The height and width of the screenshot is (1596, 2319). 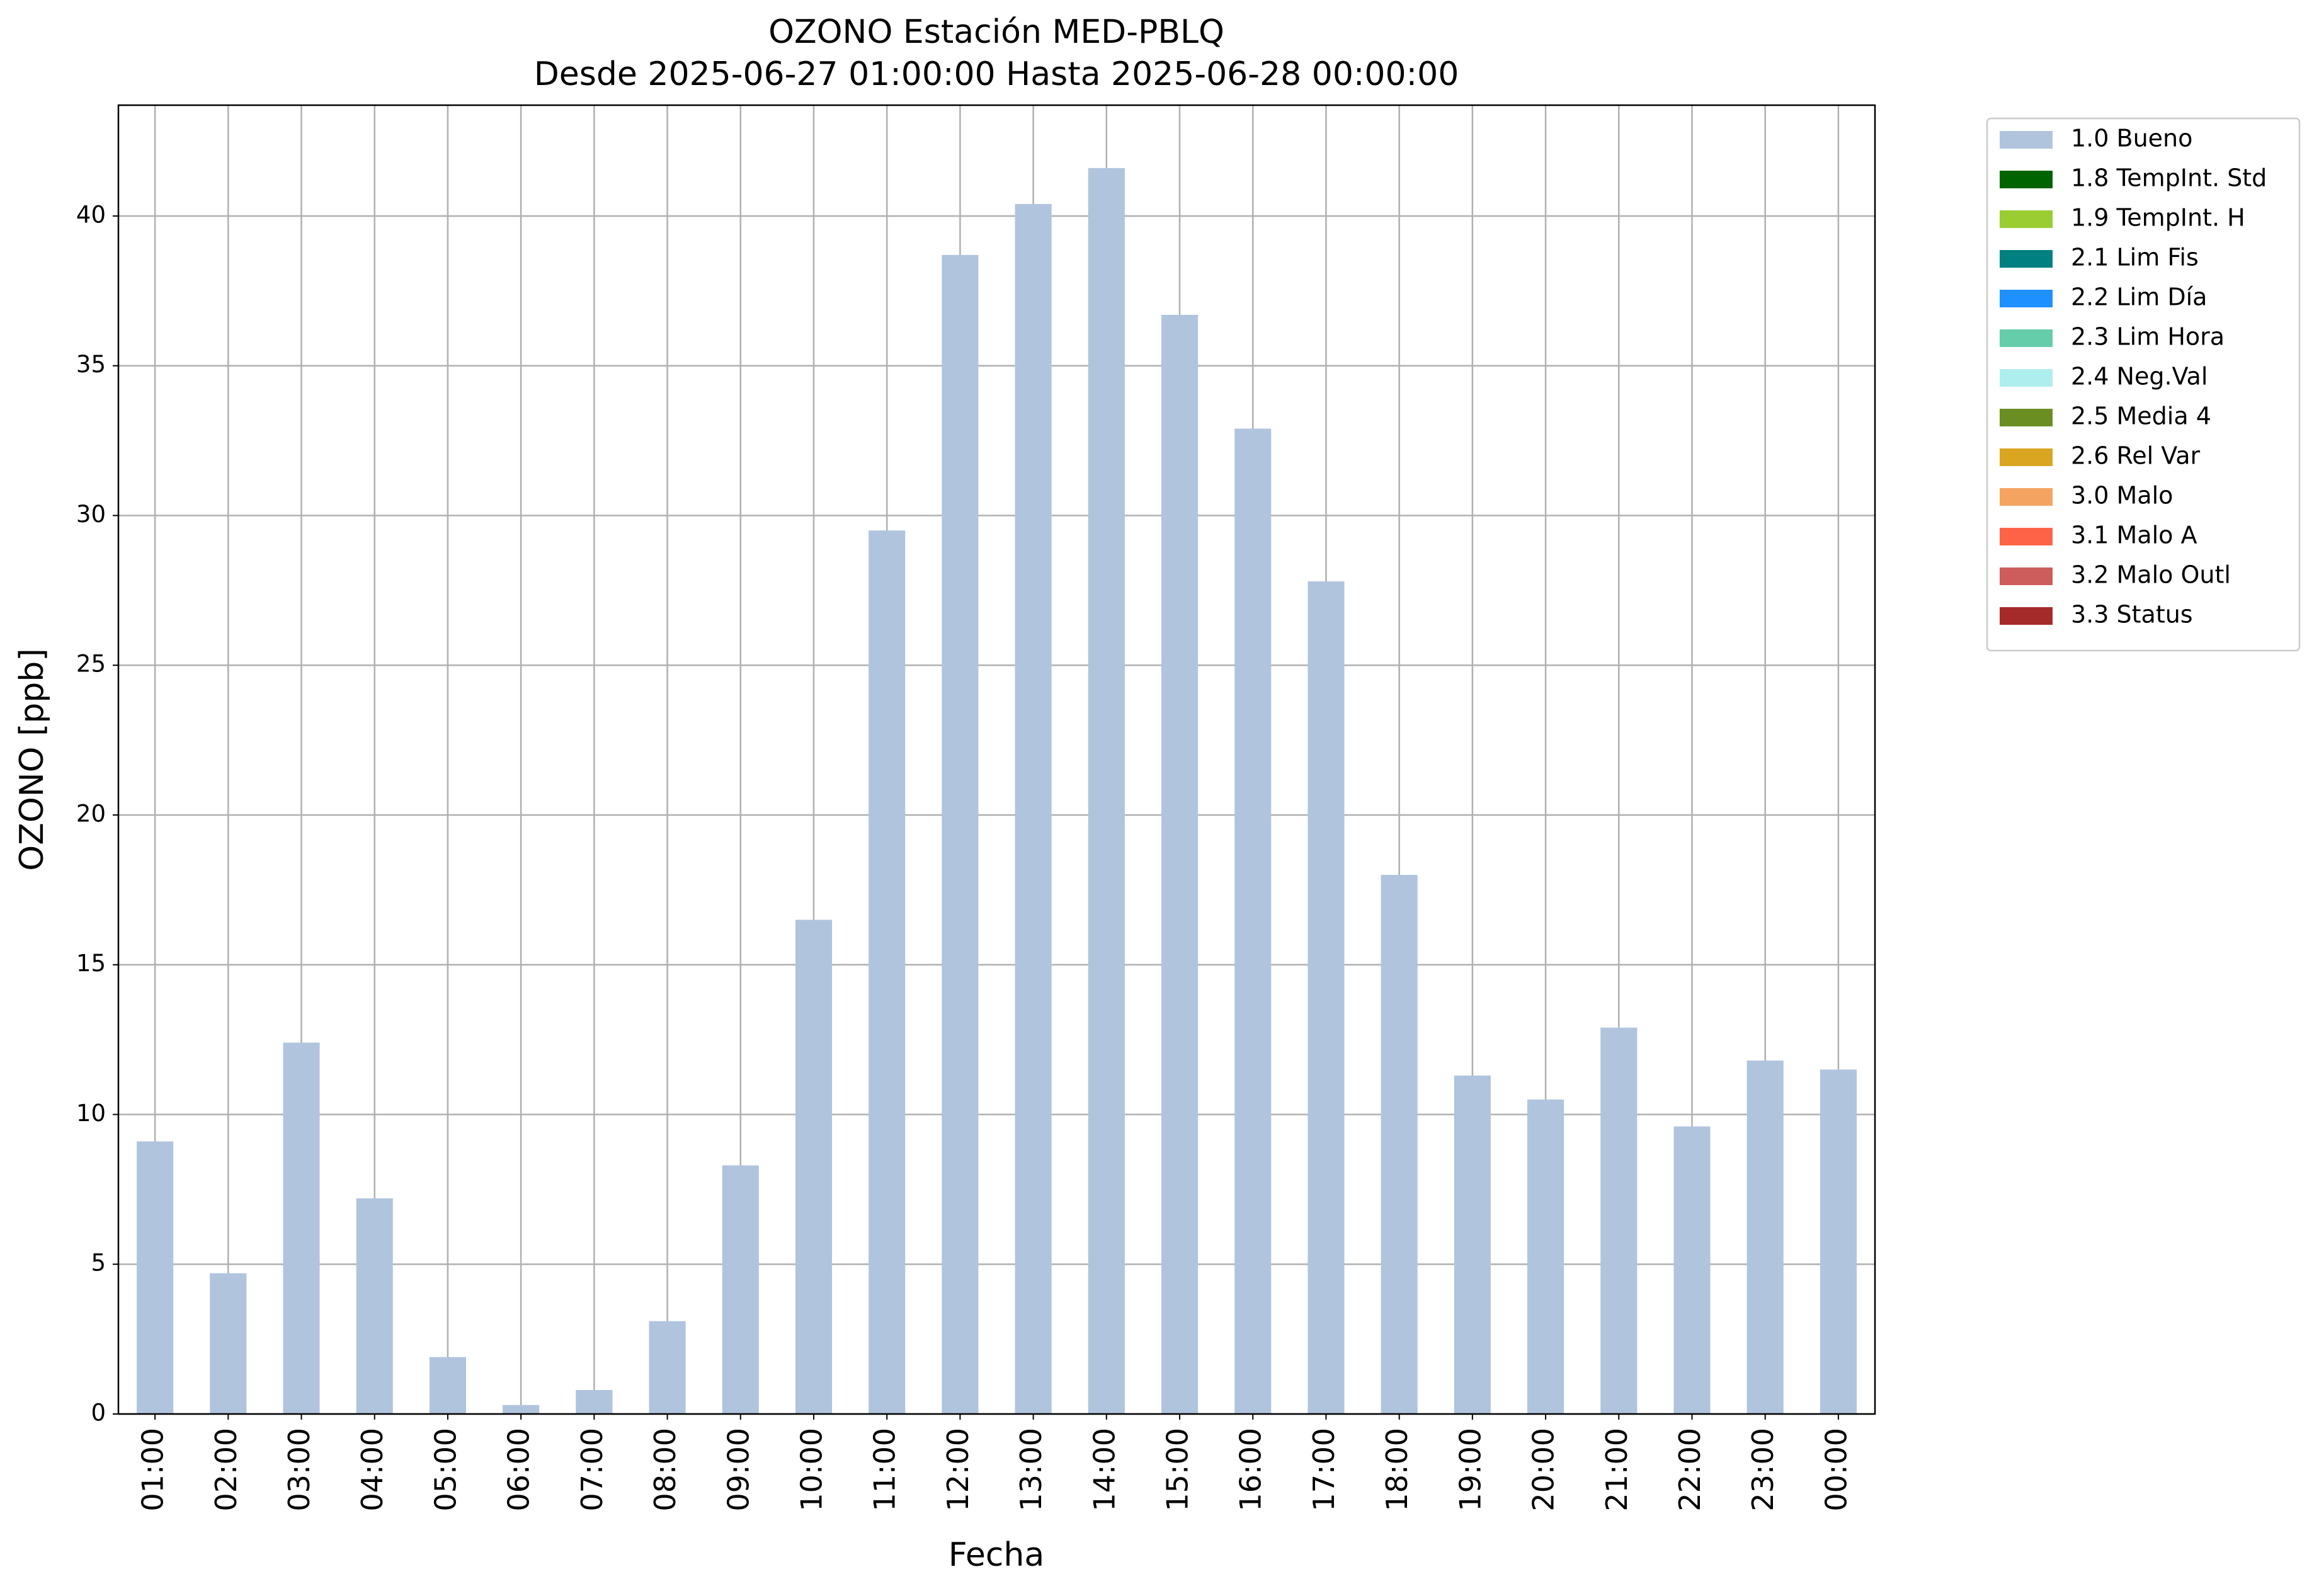 I want to click on legend-label: 1.0 Bueno, so click(x=2131, y=138).